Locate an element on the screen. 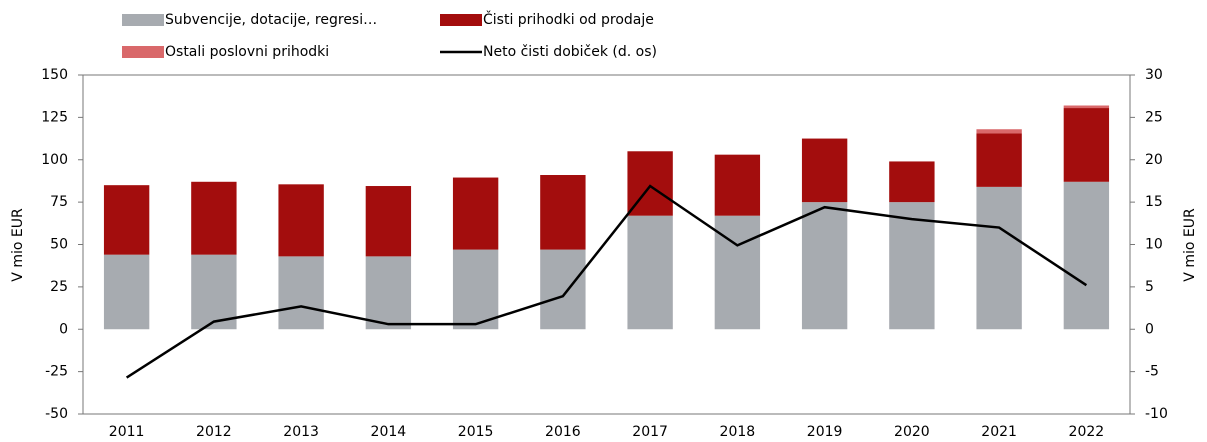  y2-tick-label: -5 is located at coordinates (1152, 372).